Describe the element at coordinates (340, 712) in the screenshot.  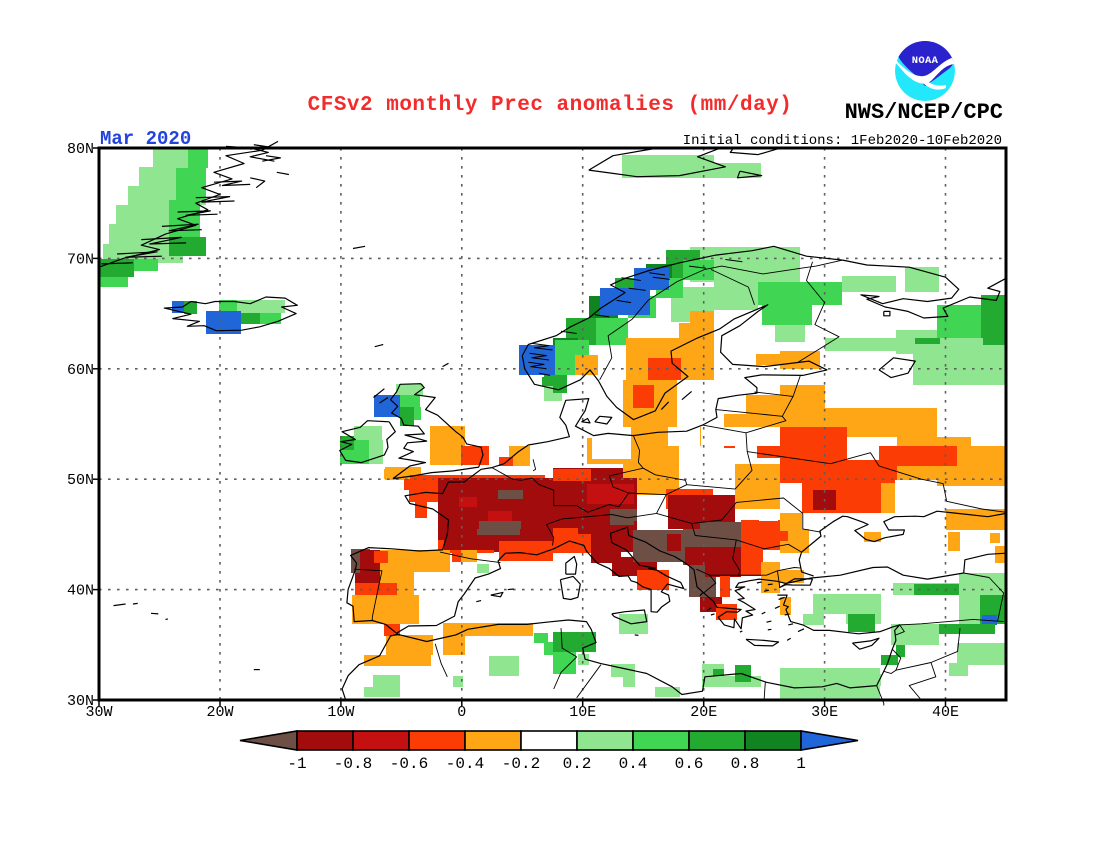
I see `svg-text: 10W` at that location.